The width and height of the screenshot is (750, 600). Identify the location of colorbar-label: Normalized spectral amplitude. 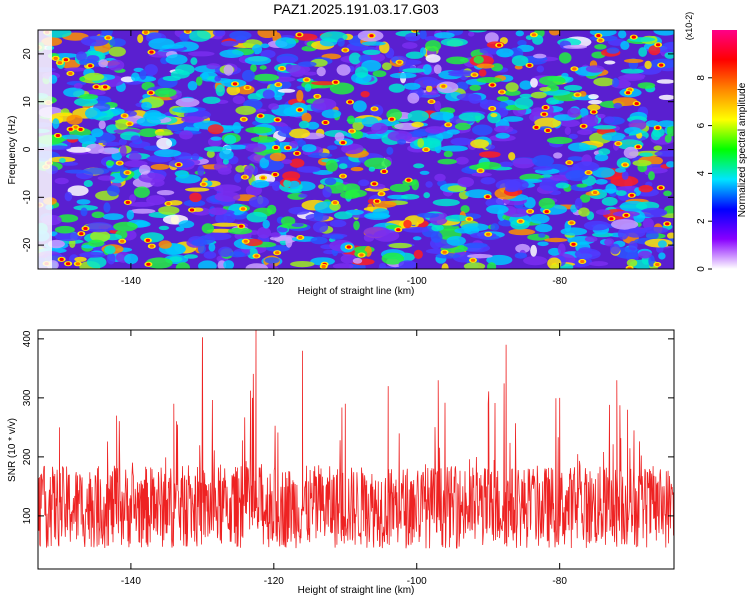
(742, 149).